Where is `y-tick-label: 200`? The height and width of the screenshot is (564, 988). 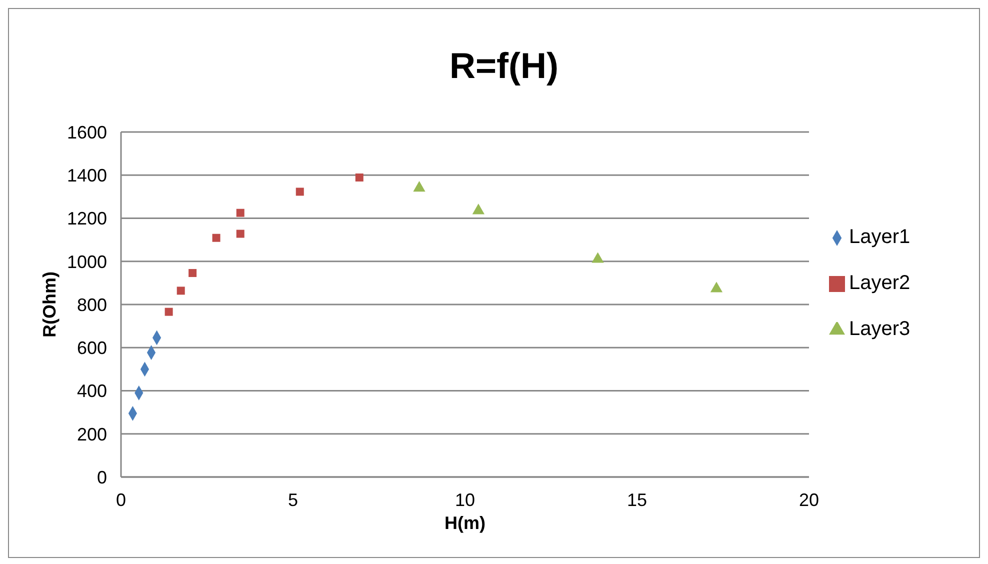
y-tick-label: 200 is located at coordinates (91, 434).